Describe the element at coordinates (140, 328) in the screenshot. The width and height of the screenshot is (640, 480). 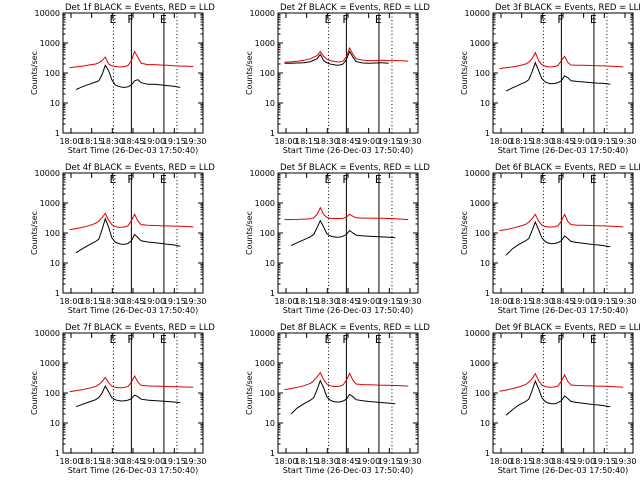
I see `panel-title: Det 7f BLACK = Events, RED = LLD` at that location.